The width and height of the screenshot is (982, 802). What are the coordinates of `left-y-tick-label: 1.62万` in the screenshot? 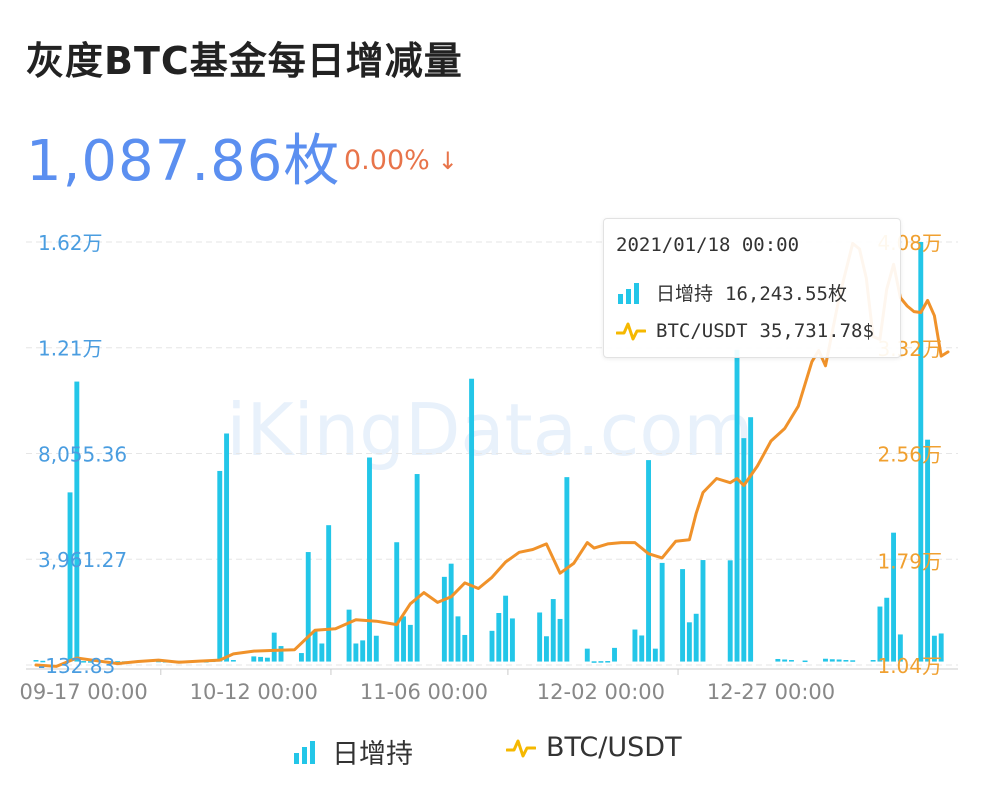 It's located at (70, 243).